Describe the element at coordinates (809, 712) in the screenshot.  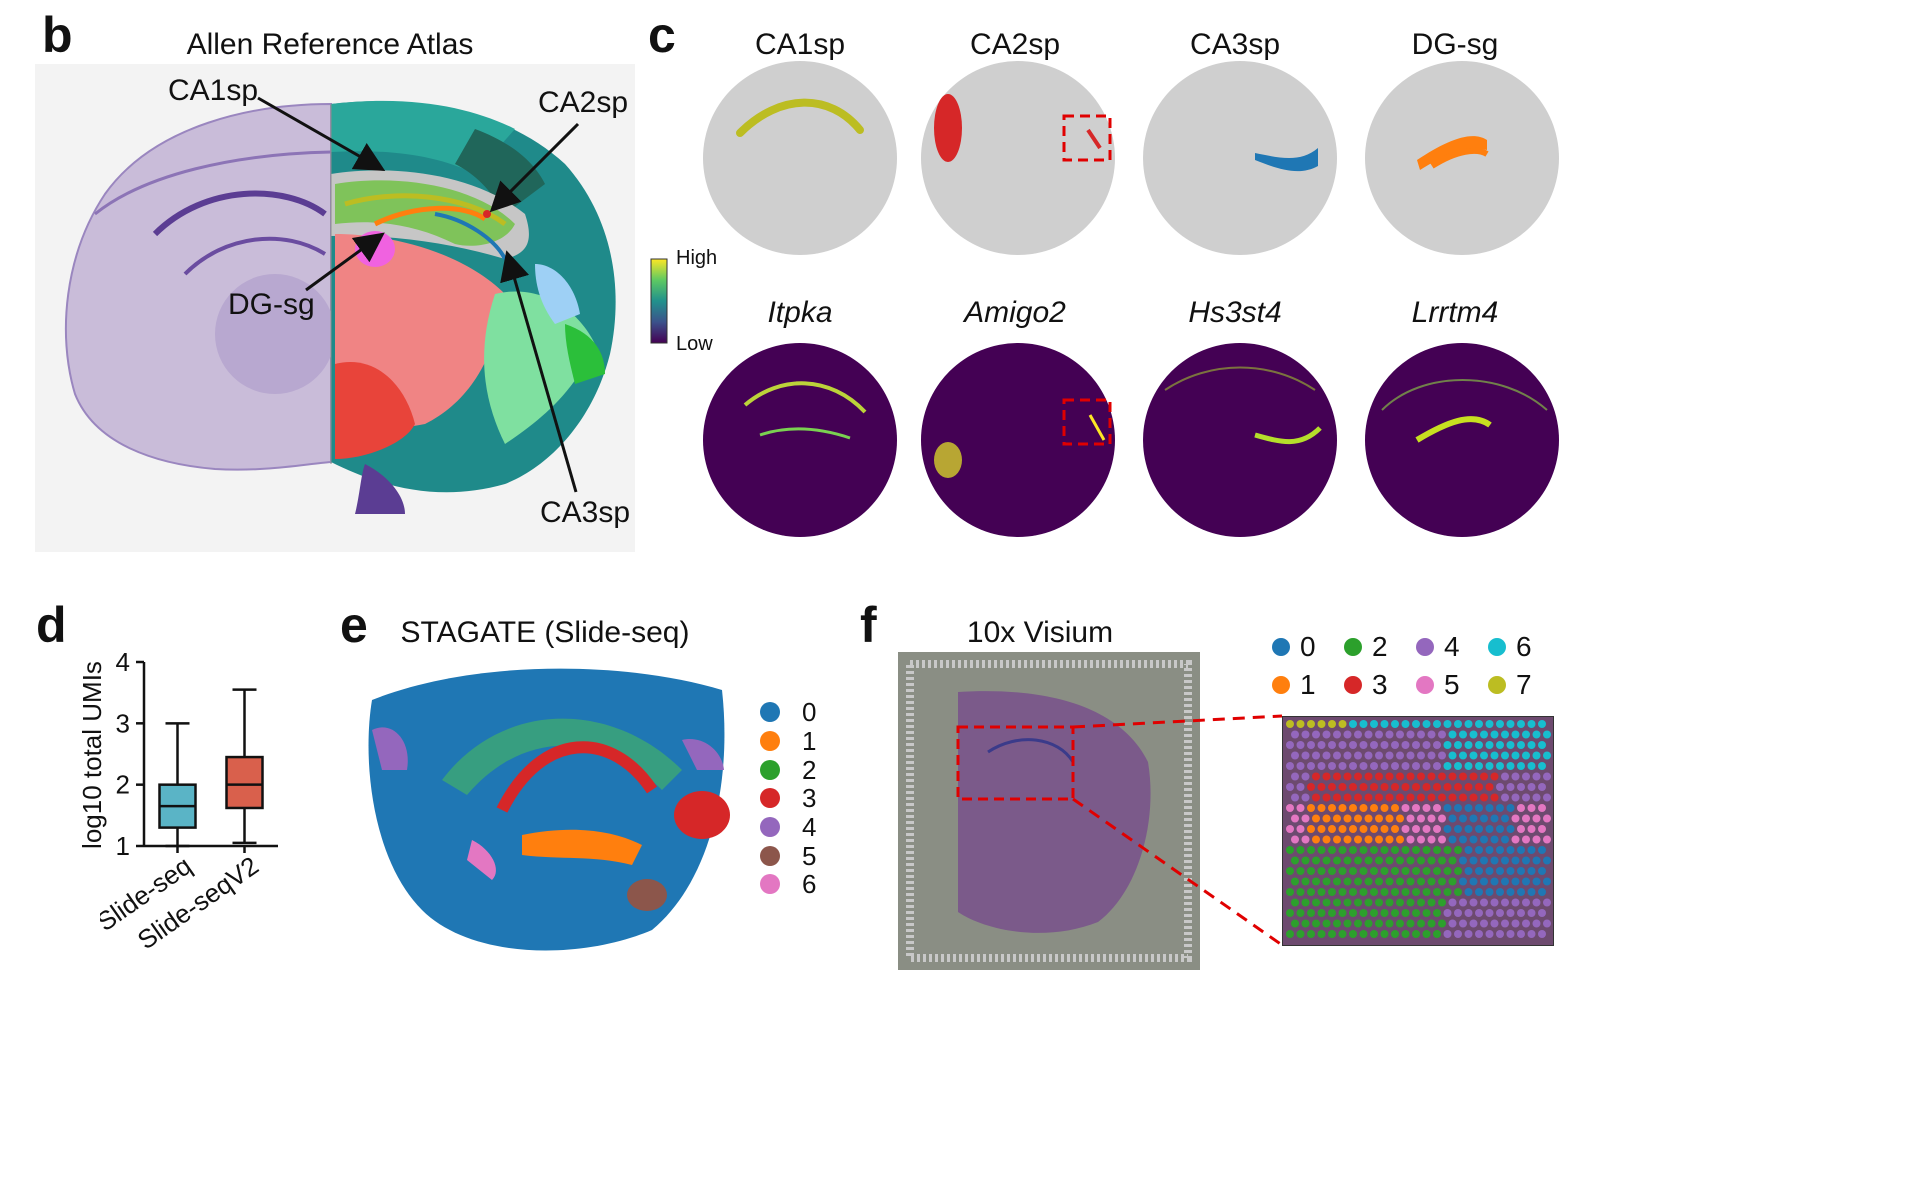
I see `legend-label: 0` at that location.